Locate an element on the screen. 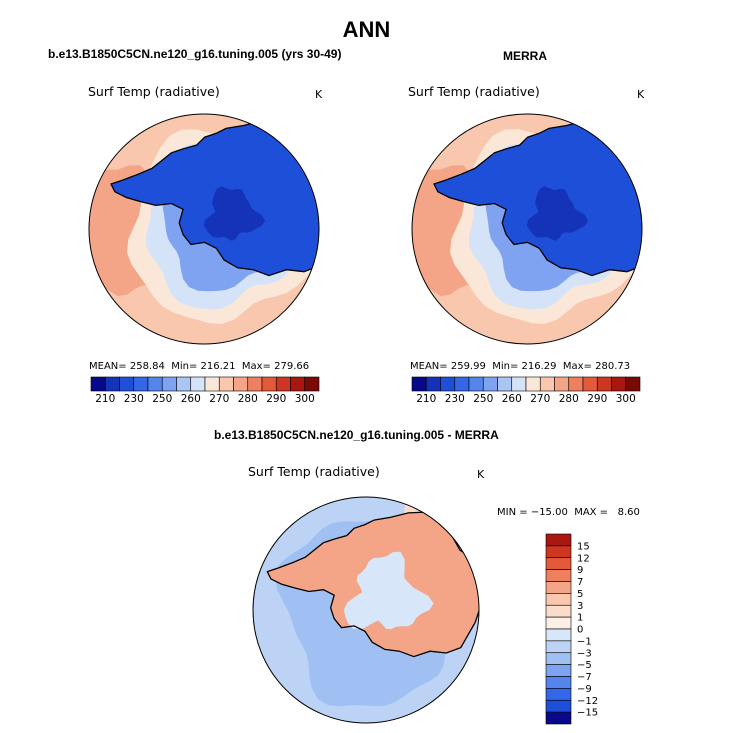 The width and height of the screenshot is (733, 733). map-1-field is located at coordinates (204, 229).